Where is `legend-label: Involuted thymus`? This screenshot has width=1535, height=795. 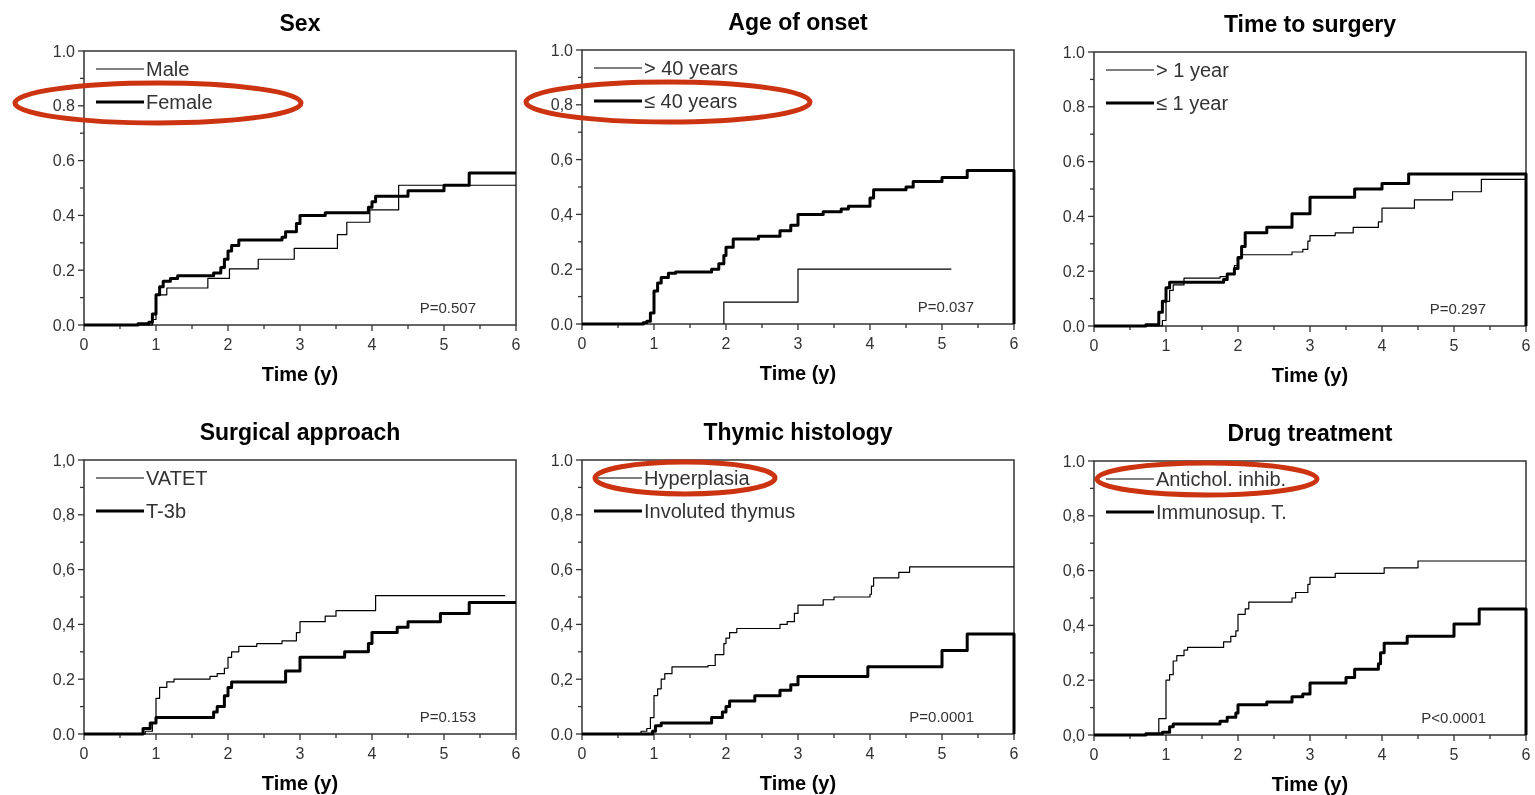
legend-label: Involuted thymus is located at coordinates (720, 511).